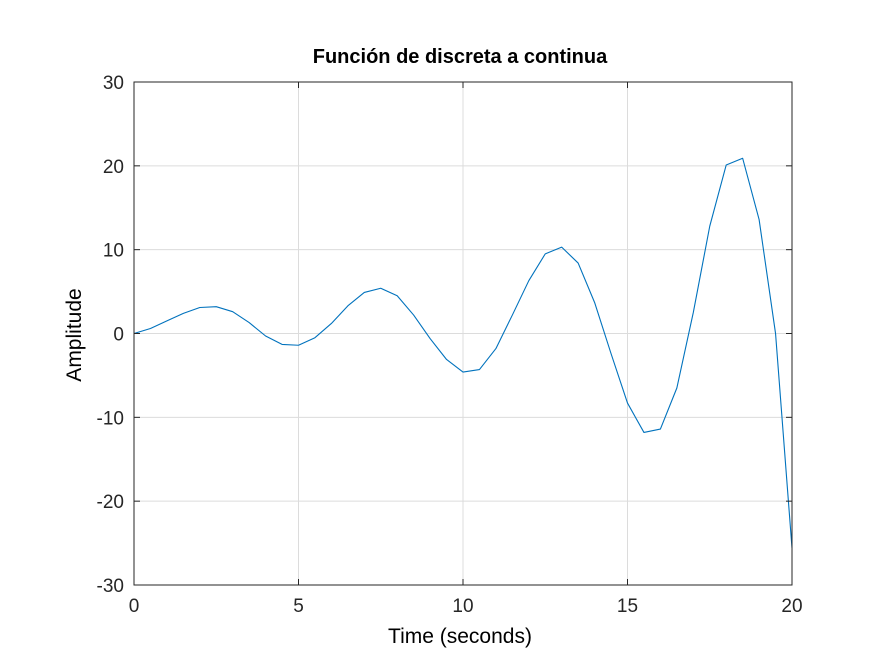  I want to click on y-tick-label: -20, so click(110, 502).